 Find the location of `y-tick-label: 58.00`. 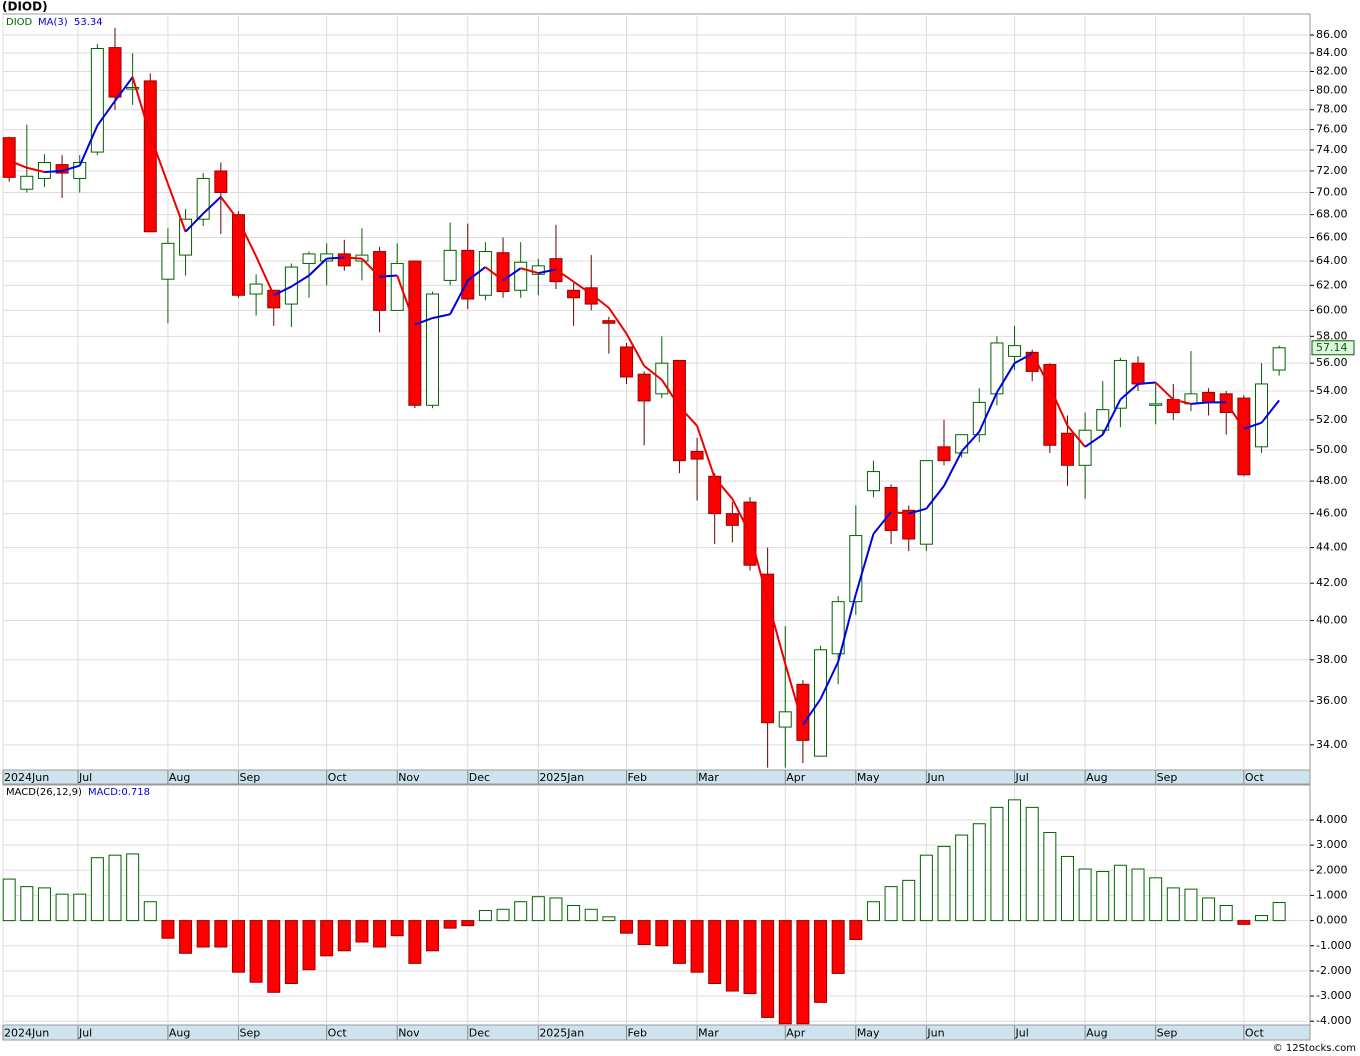

y-tick-label: 58.00 is located at coordinates (1332, 335).